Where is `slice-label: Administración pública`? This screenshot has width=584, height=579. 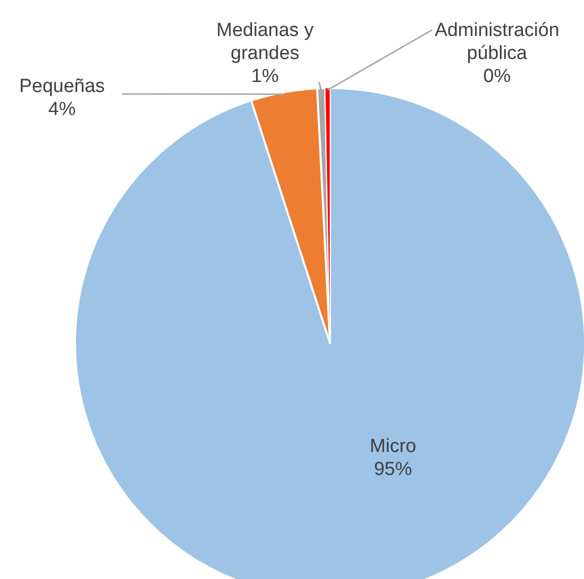
slice-label: Administración pública is located at coordinates (497, 42).